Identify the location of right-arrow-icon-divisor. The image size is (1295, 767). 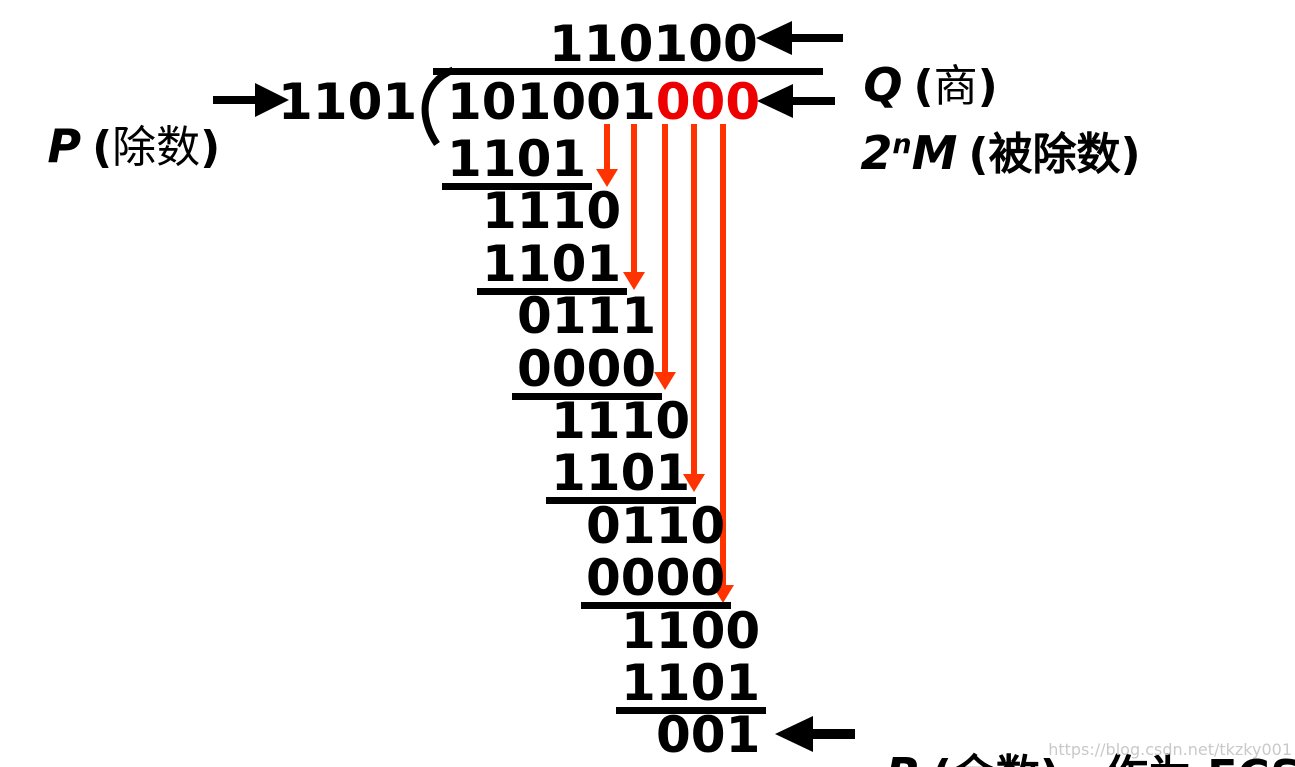
(251, 100).